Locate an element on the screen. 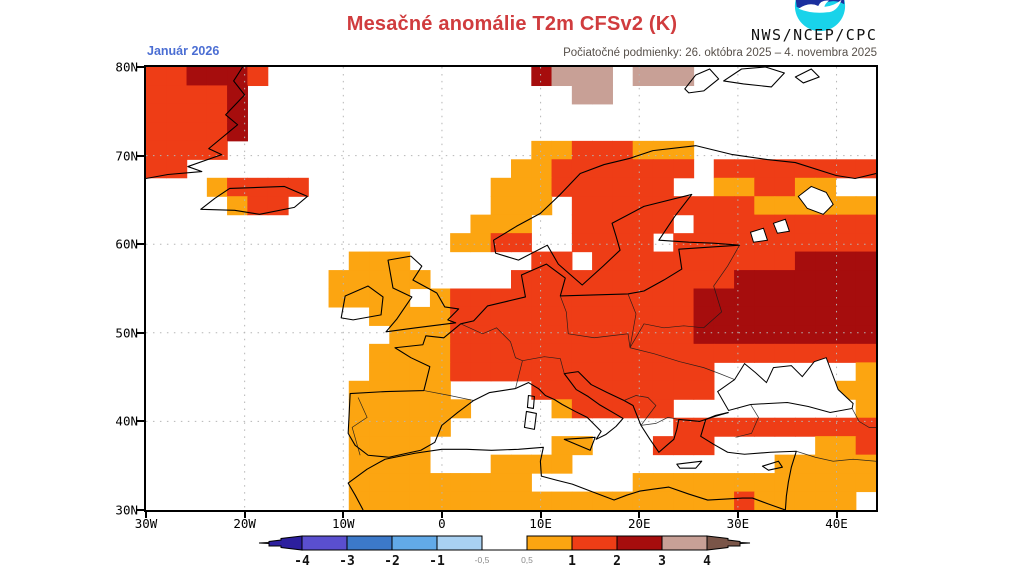 This screenshot has height=576, width=1024. colorbar-tick-label: 0,5 is located at coordinates (527, 560).